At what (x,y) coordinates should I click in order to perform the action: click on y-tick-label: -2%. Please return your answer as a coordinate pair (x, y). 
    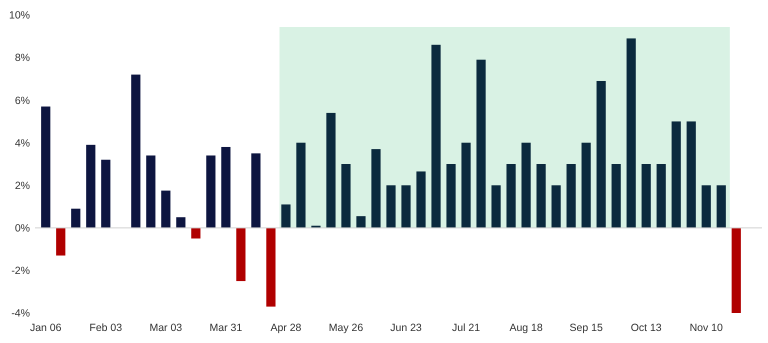
    Looking at the image, I should click on (20, 271).